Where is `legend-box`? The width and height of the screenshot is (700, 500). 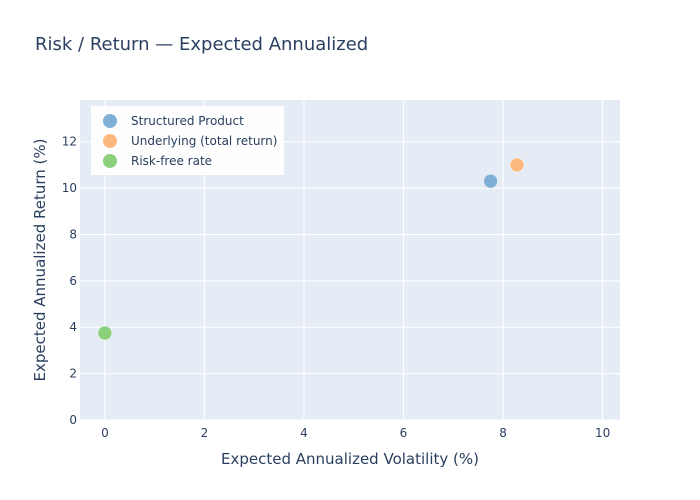
legend-box is located at coordinates (187, 140).